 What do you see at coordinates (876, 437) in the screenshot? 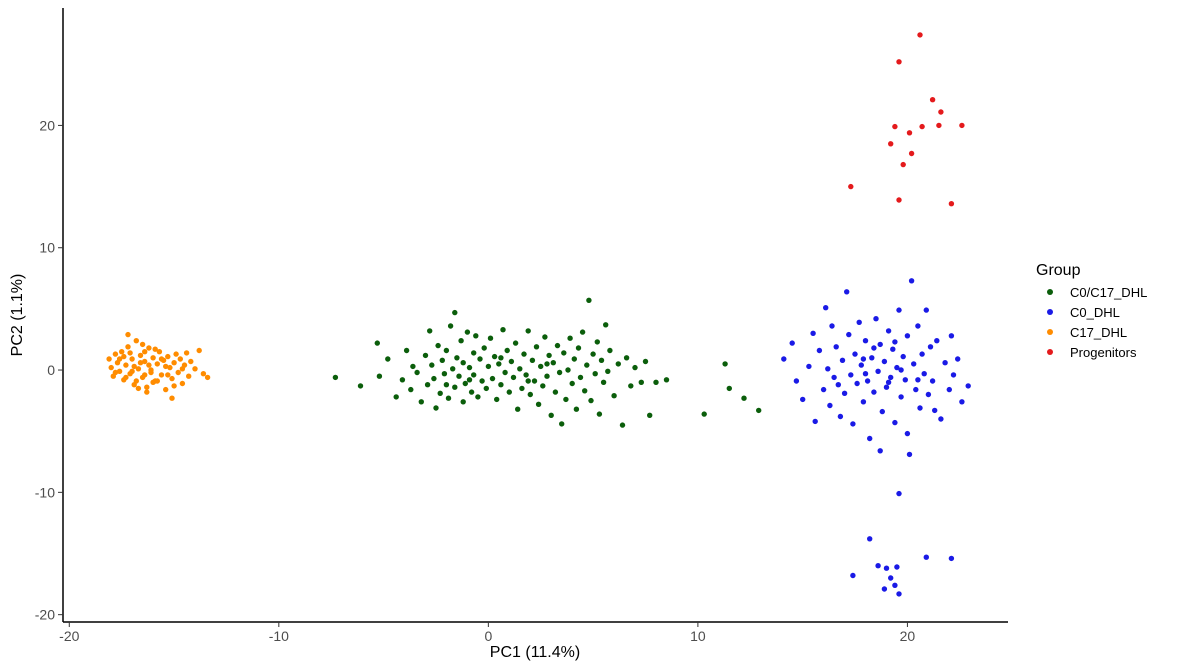
I see `series-c0-dhl` at bounding box center [876, 437].